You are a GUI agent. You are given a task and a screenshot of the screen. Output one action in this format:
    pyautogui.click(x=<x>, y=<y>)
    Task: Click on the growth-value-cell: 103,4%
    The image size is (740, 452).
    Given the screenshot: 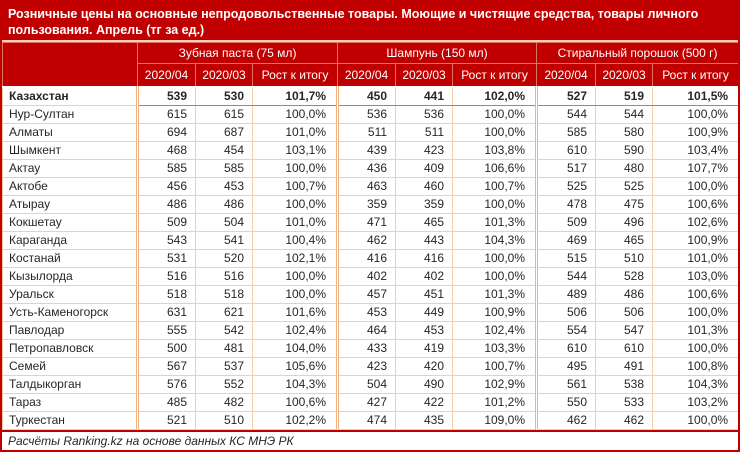 What is the action you would take?
    pyautogui.click(x=695, y=150)
    